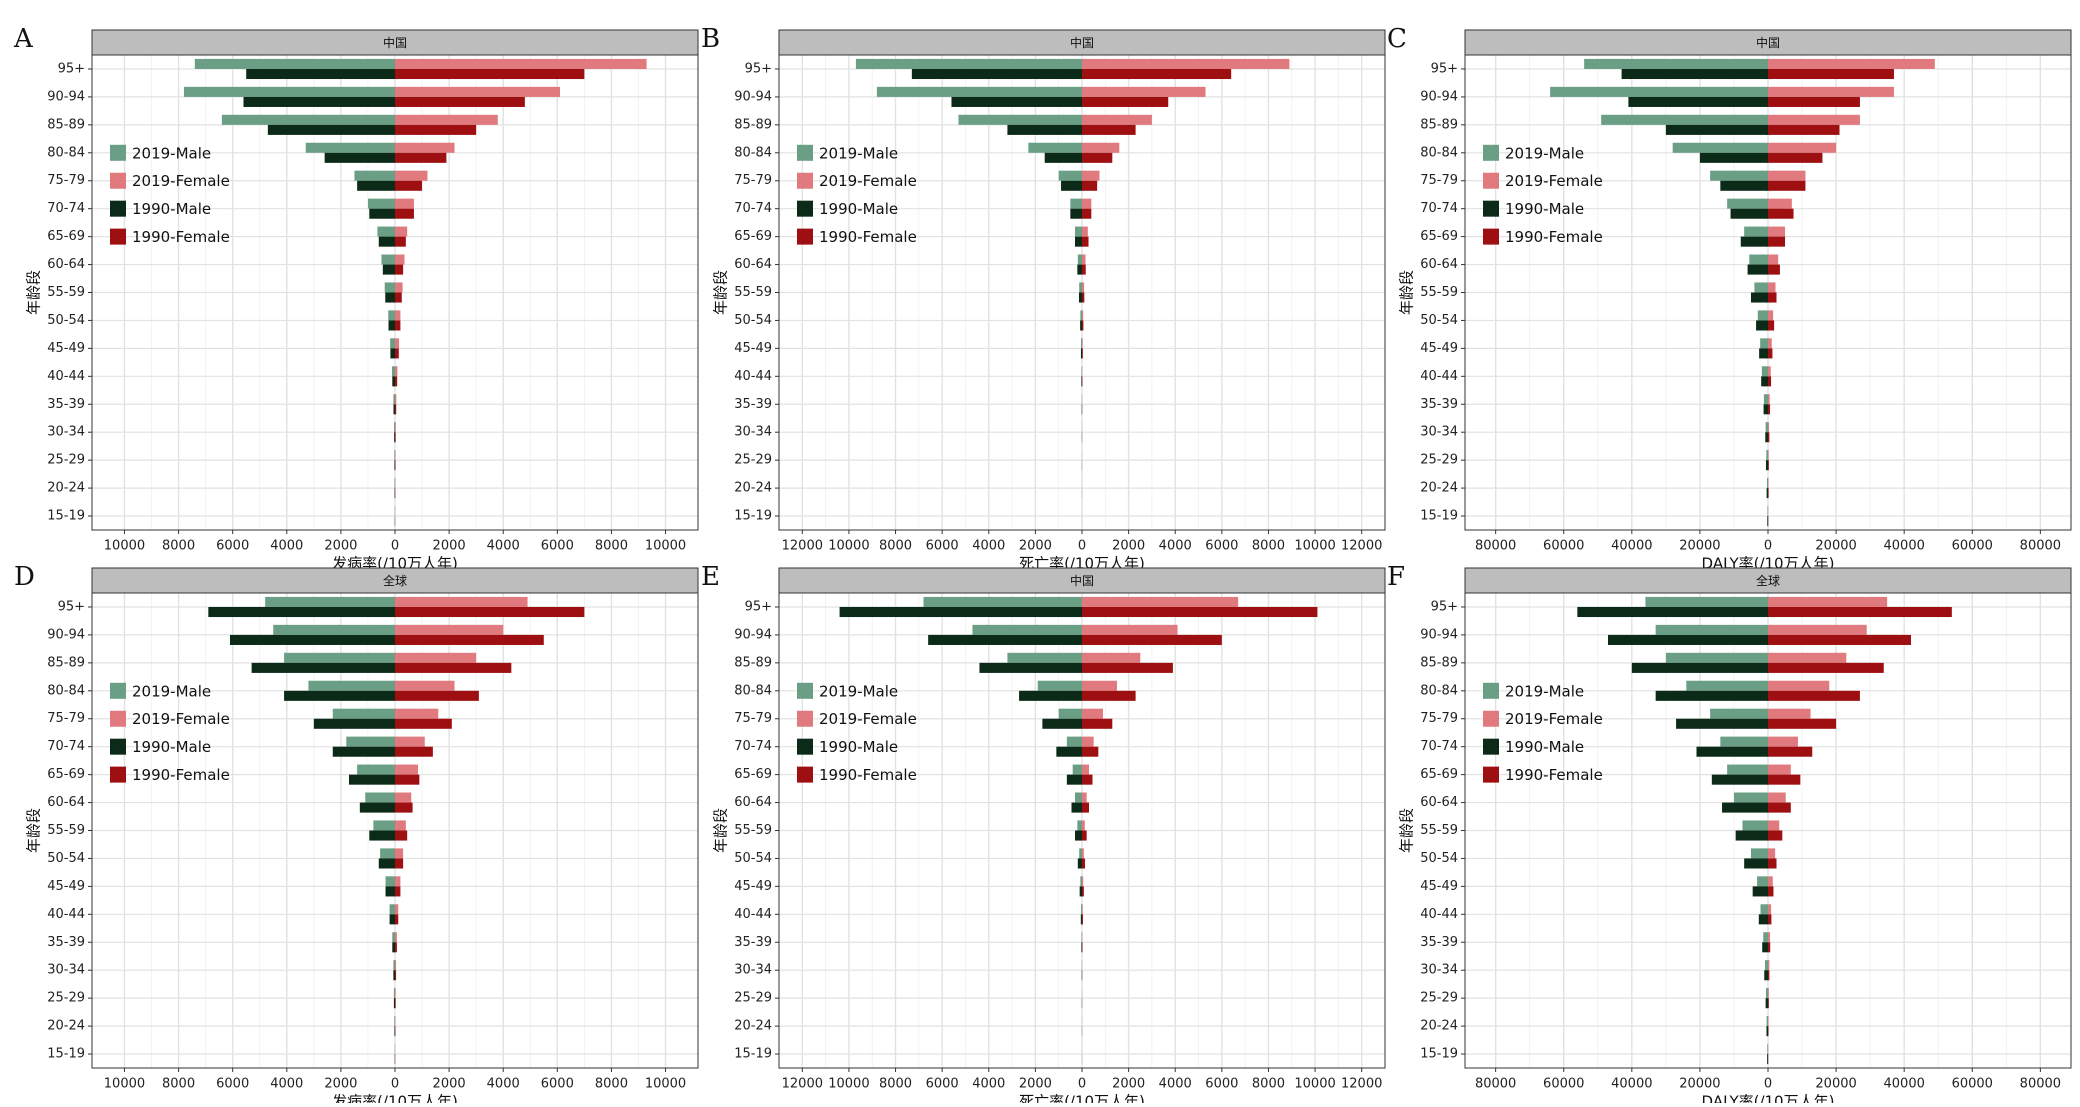 The image size is (2080, 1107). Describe the element at coordinates (758, 606) in the screenshot. I see `y-tick-label: 95+` at that location.